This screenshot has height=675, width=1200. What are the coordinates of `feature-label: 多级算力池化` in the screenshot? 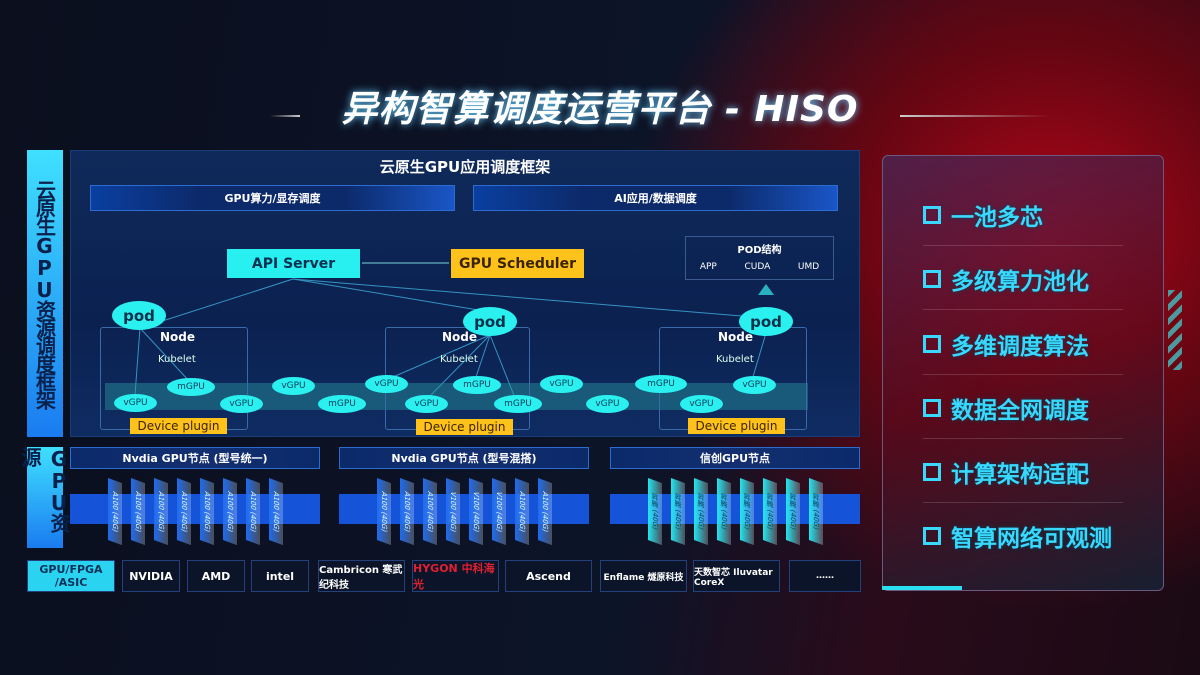 It's located at (1020, 282).